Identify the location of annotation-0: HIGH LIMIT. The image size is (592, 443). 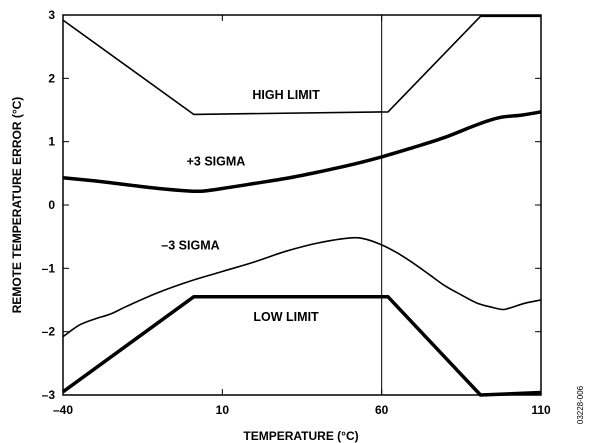
(286, 95).